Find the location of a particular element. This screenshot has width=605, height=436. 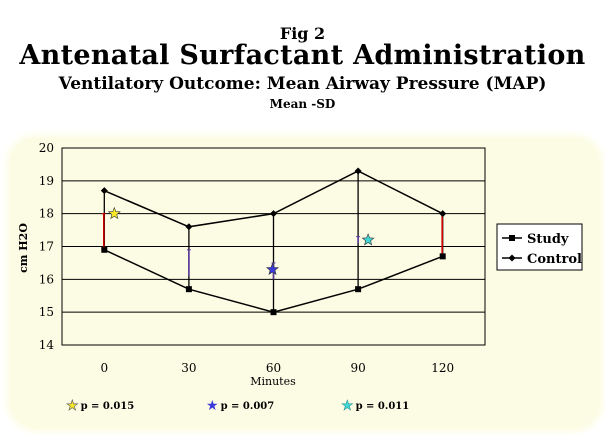

x-tick-label: 60 is located at coordinates (273, 368).